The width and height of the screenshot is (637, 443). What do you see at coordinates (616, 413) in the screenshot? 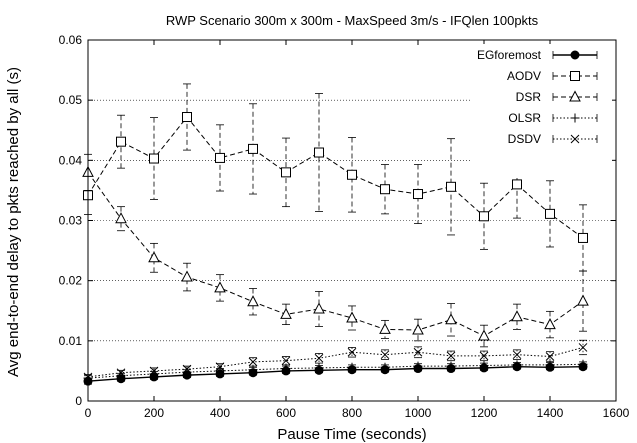
I see `x-tick-label: 1600` at bounding box center [616, 413].